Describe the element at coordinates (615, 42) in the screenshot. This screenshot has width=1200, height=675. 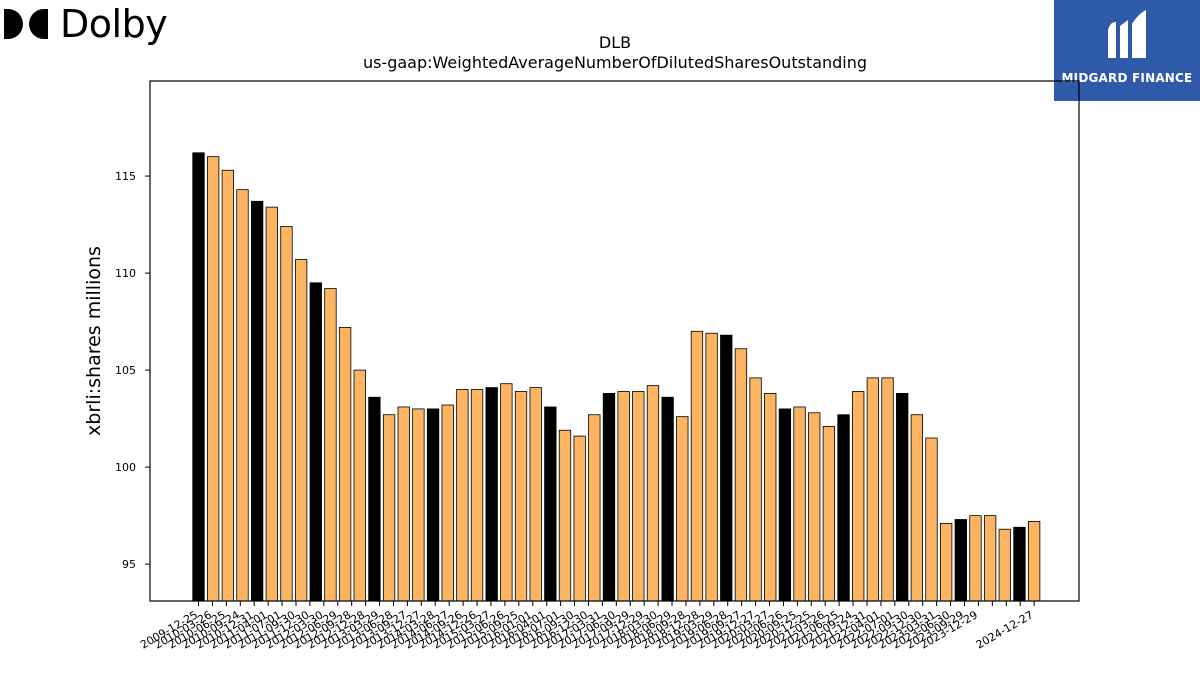
I see `chart-title: DLB` at that location.